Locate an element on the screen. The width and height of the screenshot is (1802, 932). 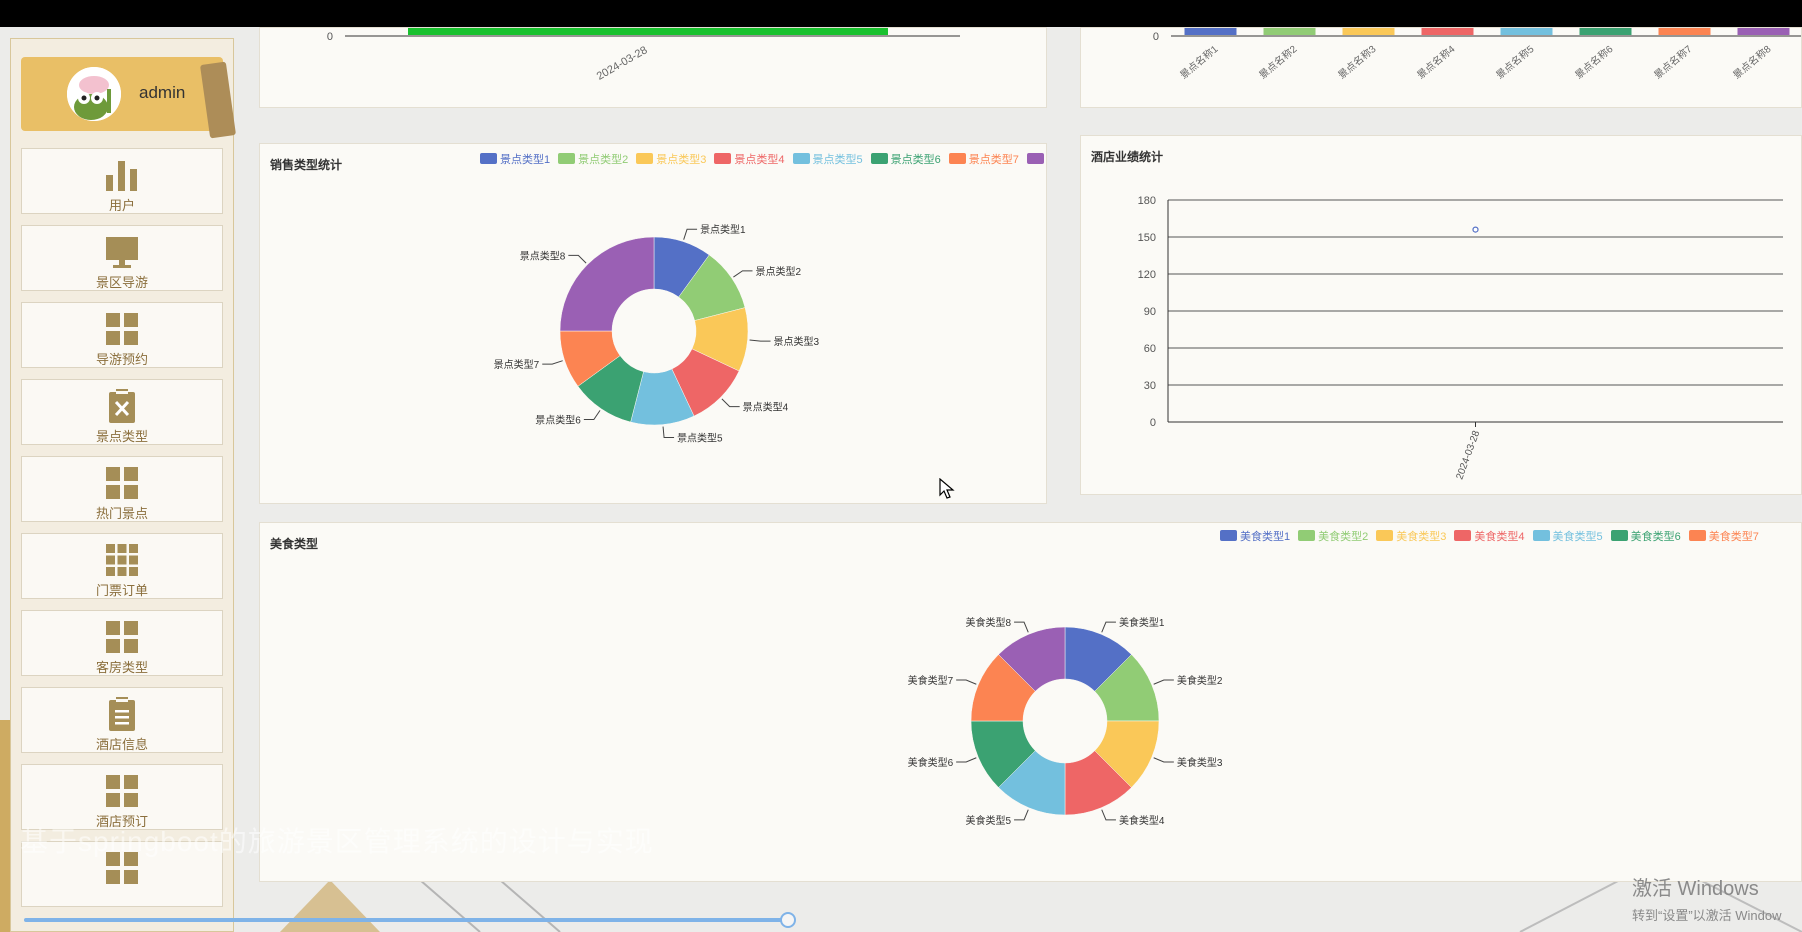
sales-type-donut-chart: 景点类型1 景点类型2 景点类型3 景点类型4 景点类型5 景点类型6 景点类型7 景点类型8 is located at coordinates (657, 333).